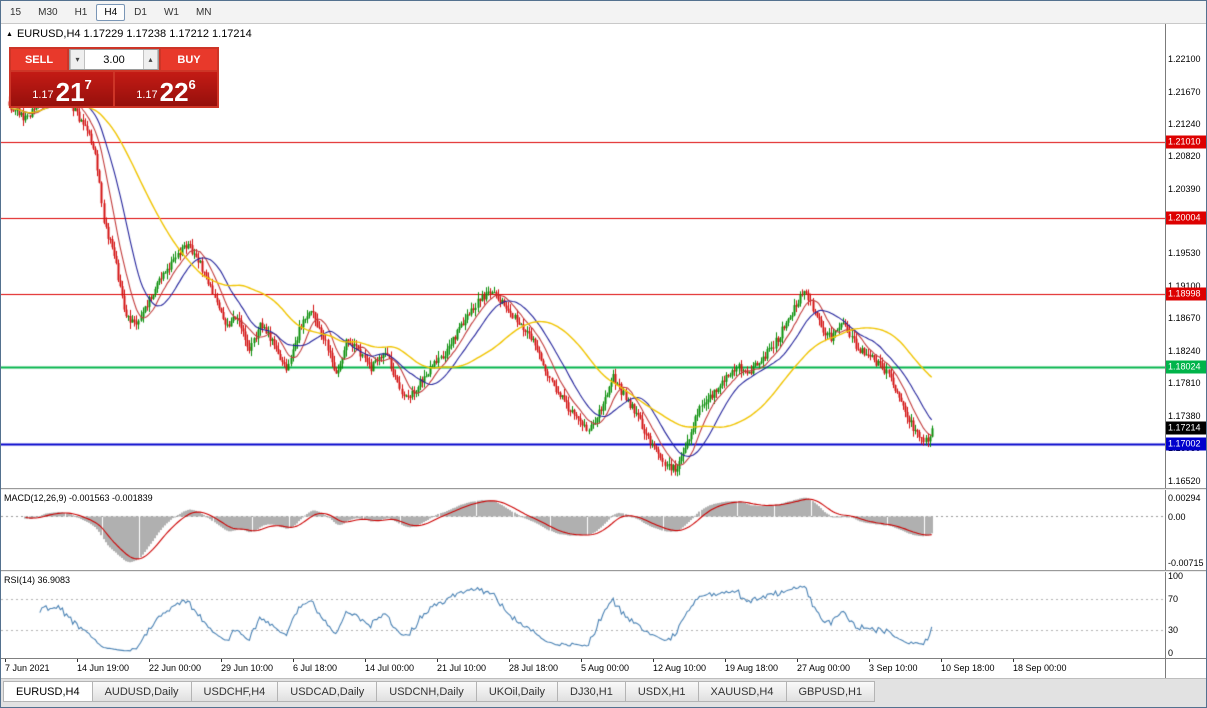 This screenshot has width=1207, height=708. I want to click on time-label: 28 Jul 18:00, so click(534, 668).